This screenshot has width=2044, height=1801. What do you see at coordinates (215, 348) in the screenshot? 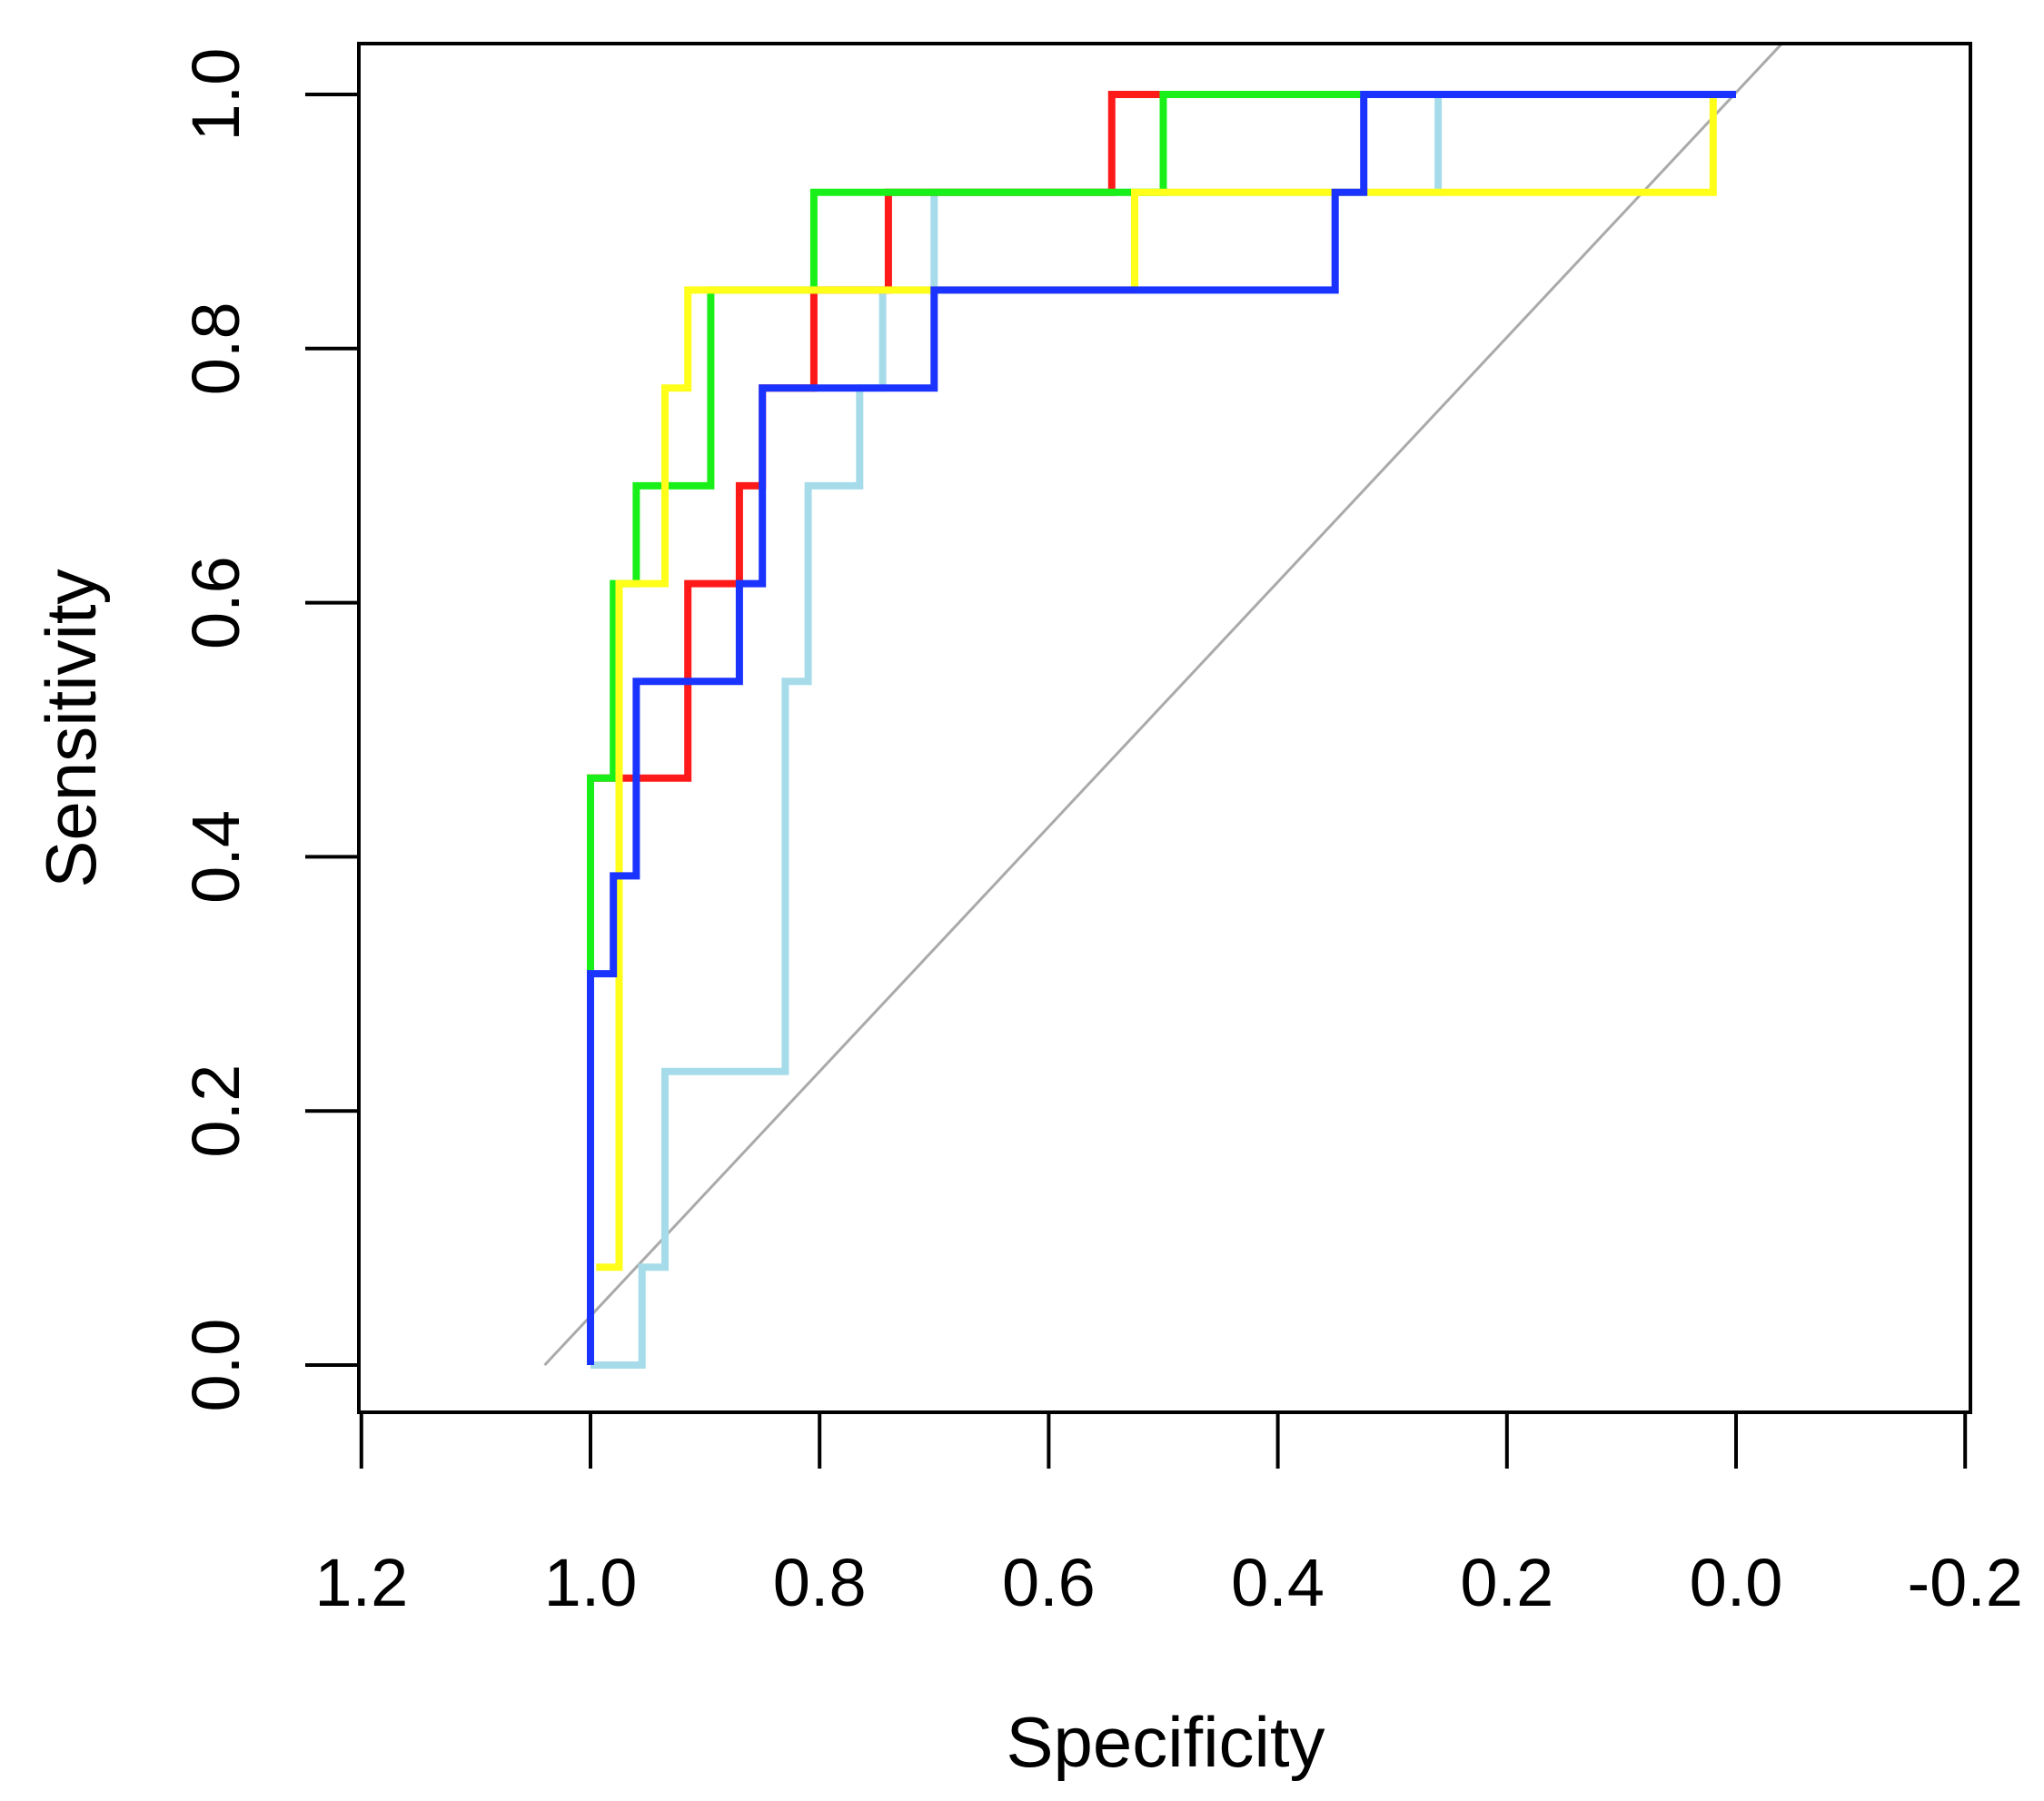
I see `y-tick-label: 0.8` at bounding box center [215, 348].